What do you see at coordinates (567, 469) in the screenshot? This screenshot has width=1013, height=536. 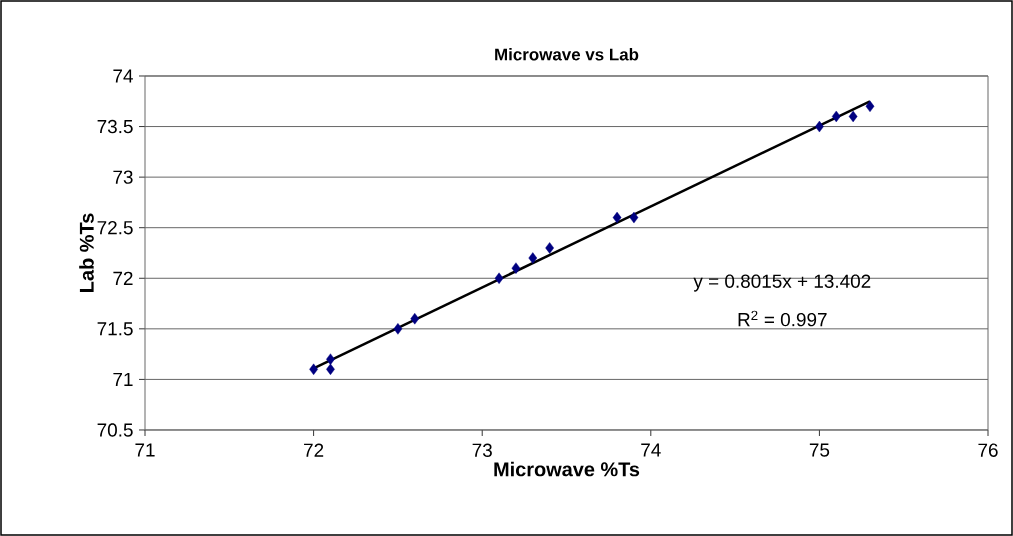 I see `x-axis-title: Microwave %Ts` at bounding box center [567, 469].